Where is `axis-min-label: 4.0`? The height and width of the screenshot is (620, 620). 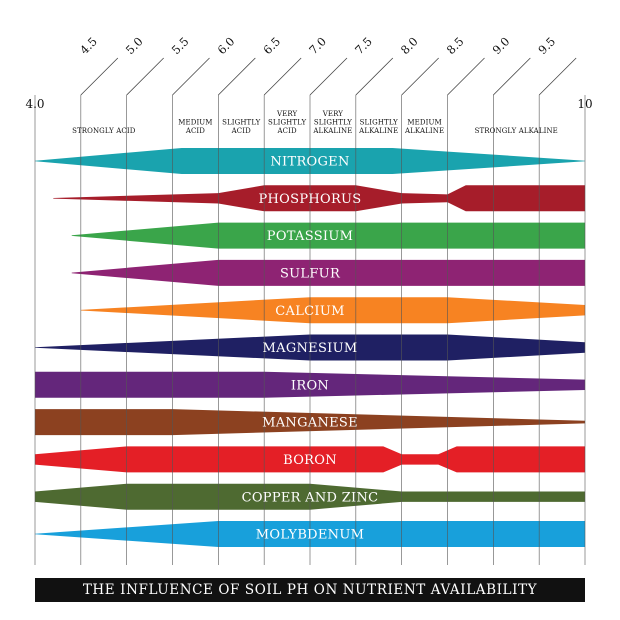
axis-min-label: 4.0 is located at coordinates (34, 104).